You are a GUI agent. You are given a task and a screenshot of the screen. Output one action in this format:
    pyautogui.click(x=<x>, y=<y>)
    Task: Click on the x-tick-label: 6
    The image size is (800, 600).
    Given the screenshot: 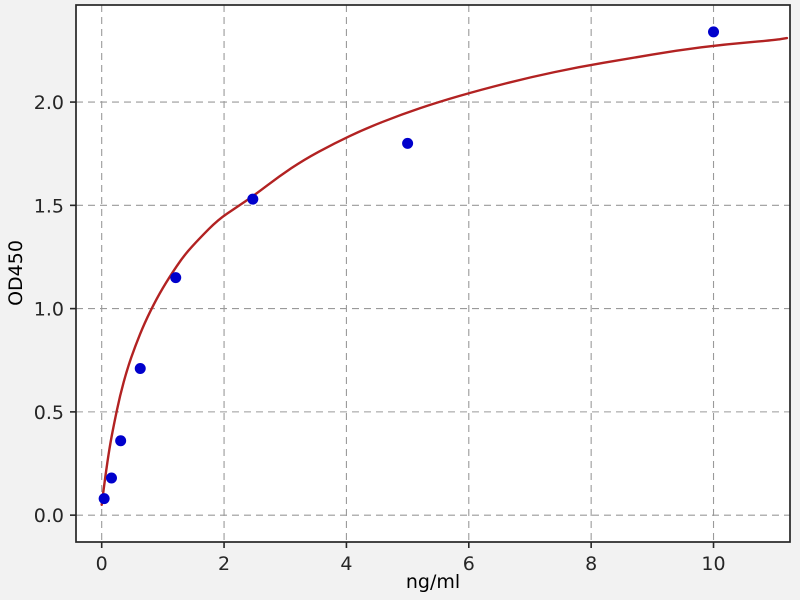 What is the action you would take?
    pyautogui.click(x=469, y=564)
    